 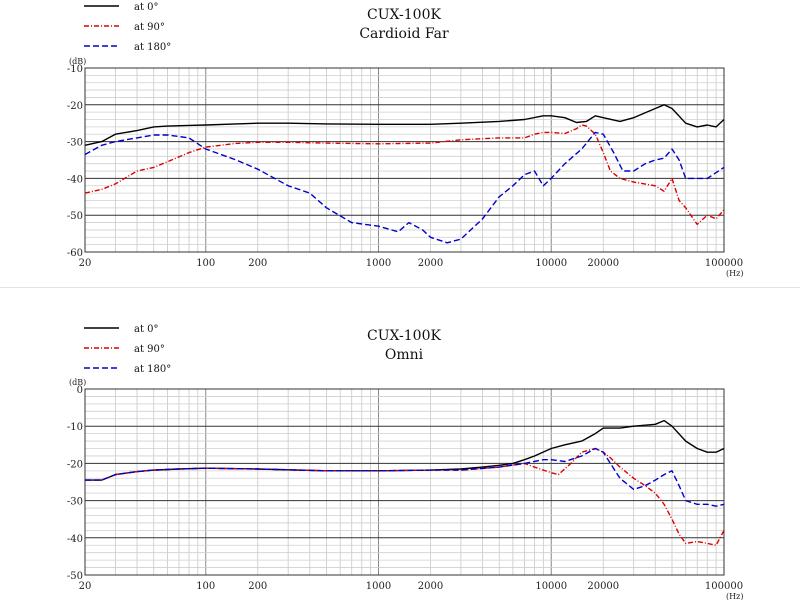 What do you see at coordinates (80, 390) in the screenshot?
I see `y-tick-label: 0` at bounding box center [80, 390].